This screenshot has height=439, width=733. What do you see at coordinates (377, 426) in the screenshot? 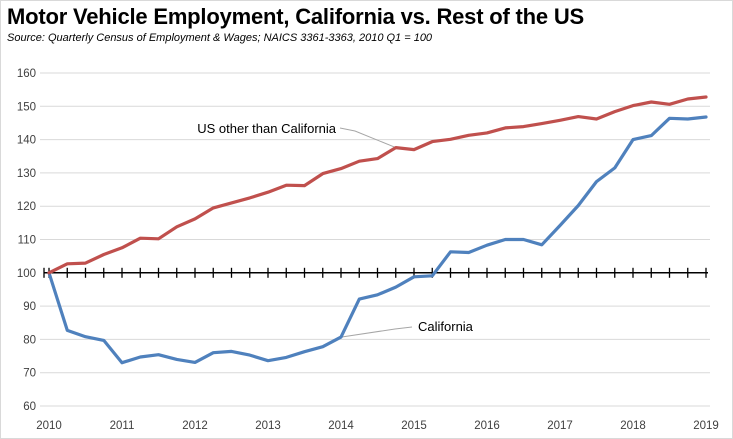
I see `x-axis-labels: 2010 2011 2012 2013 2014 2015 2016 2017 2018 2019` at bounding box center [377, 426].